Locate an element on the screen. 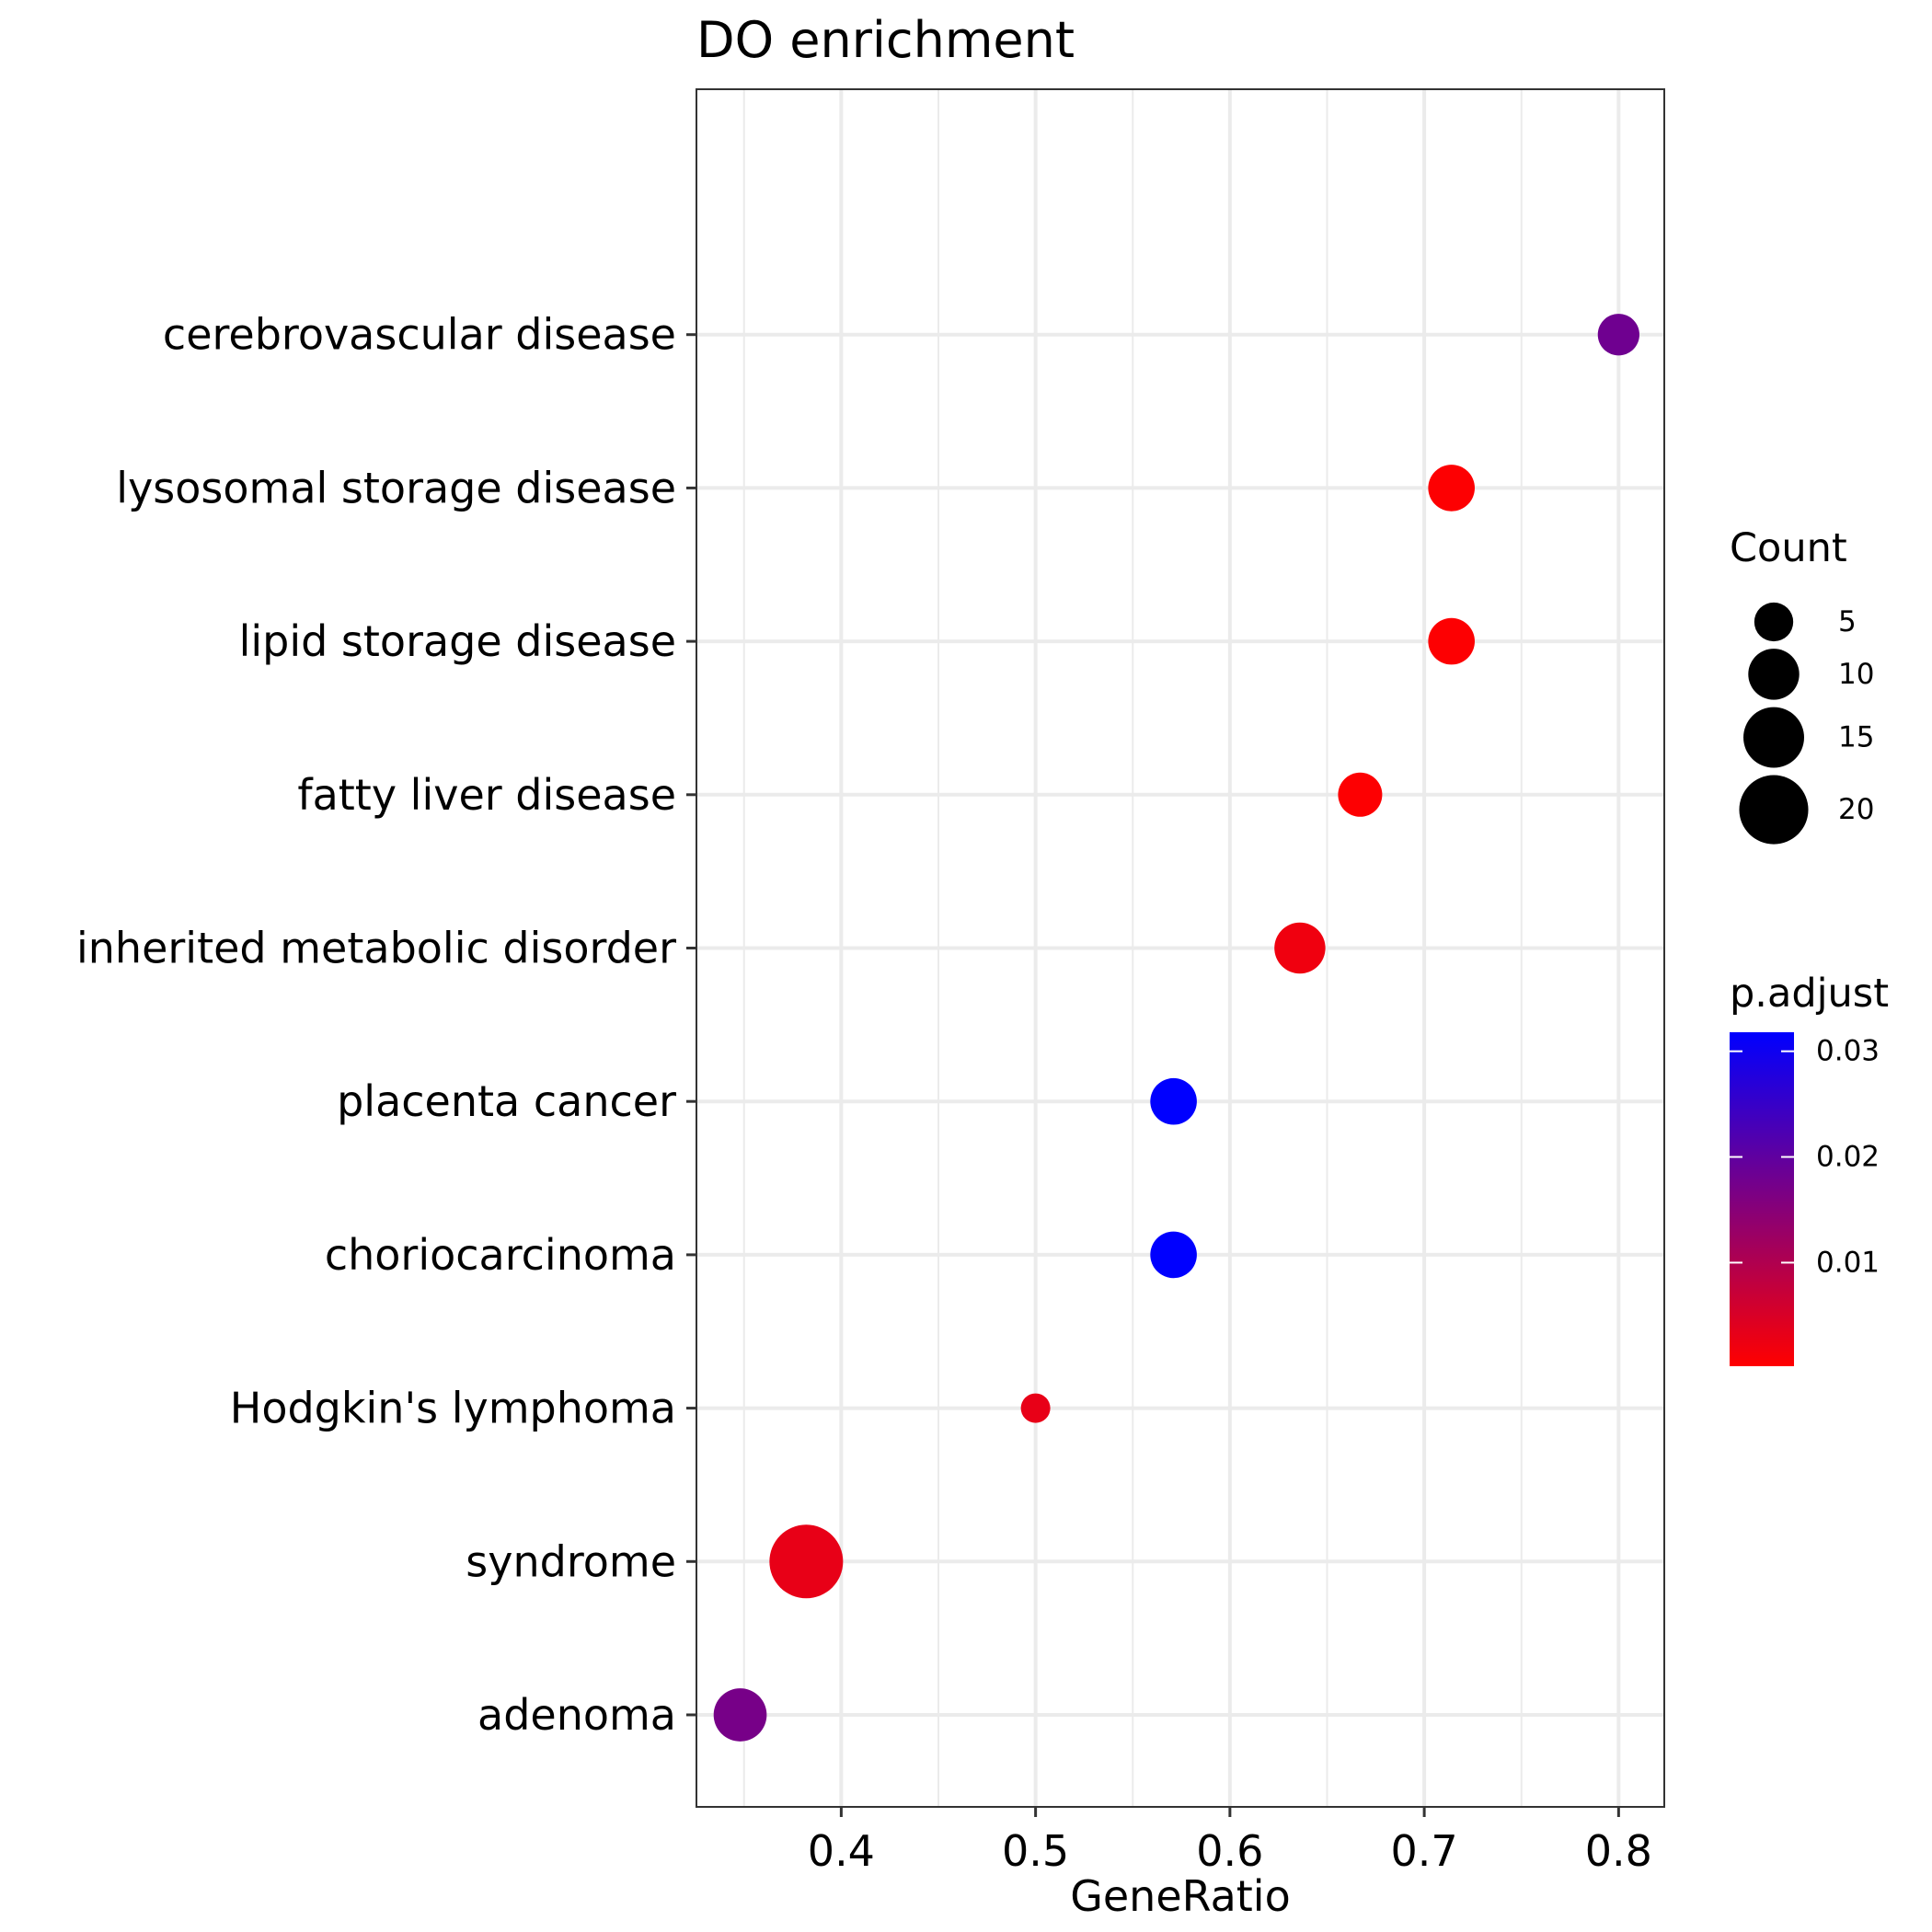  p-adjust-colorbar is located at coordinates (1762, 1199).